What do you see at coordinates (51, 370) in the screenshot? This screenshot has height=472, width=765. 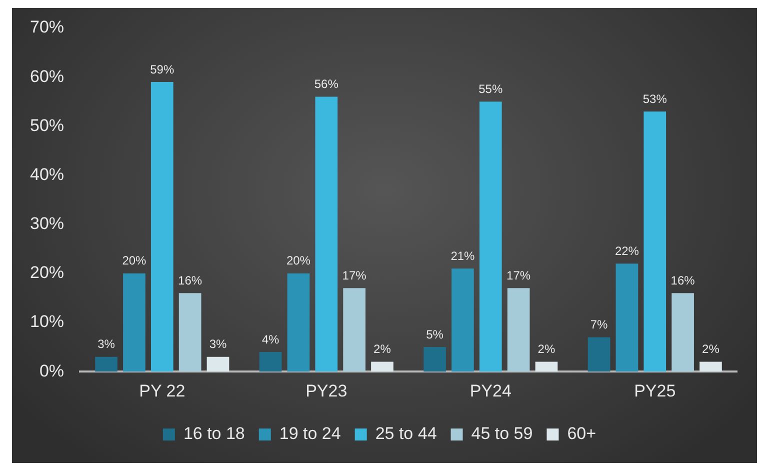 I see `y-tick-label: 0%` at bounding box center [51, 370].